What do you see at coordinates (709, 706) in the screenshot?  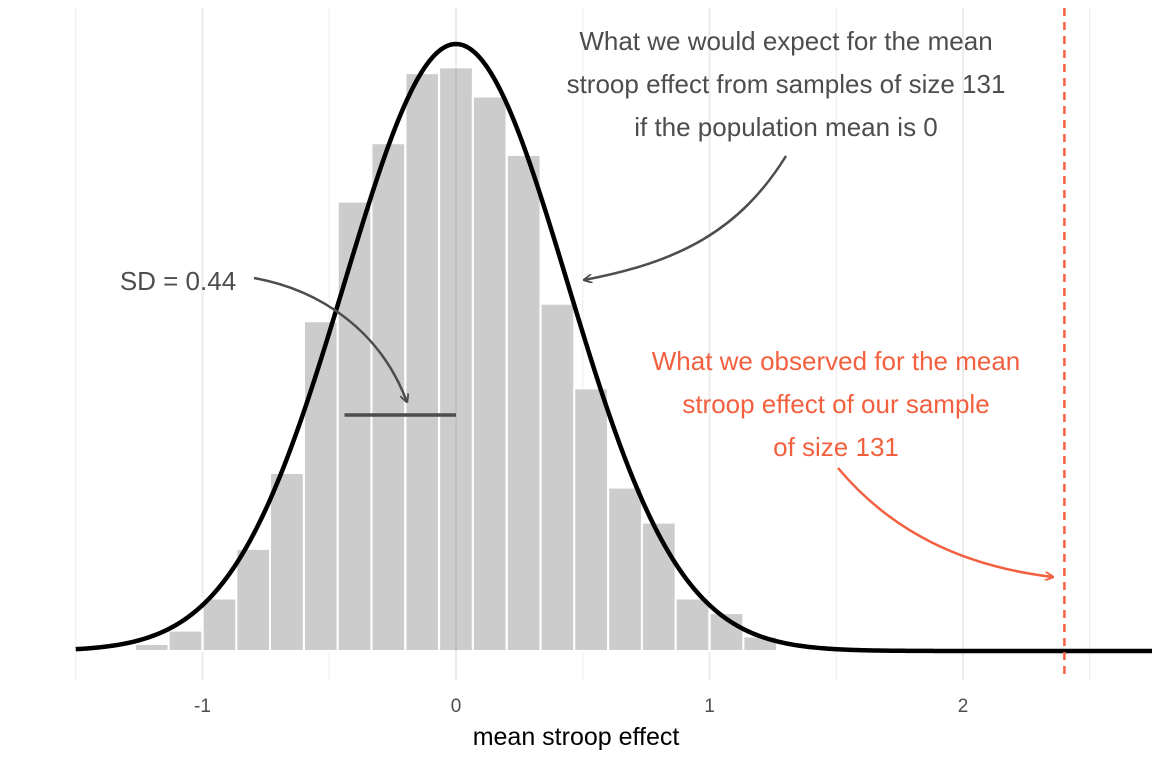 I see `x-tick-label: 1` at bounding box center [709, 706].